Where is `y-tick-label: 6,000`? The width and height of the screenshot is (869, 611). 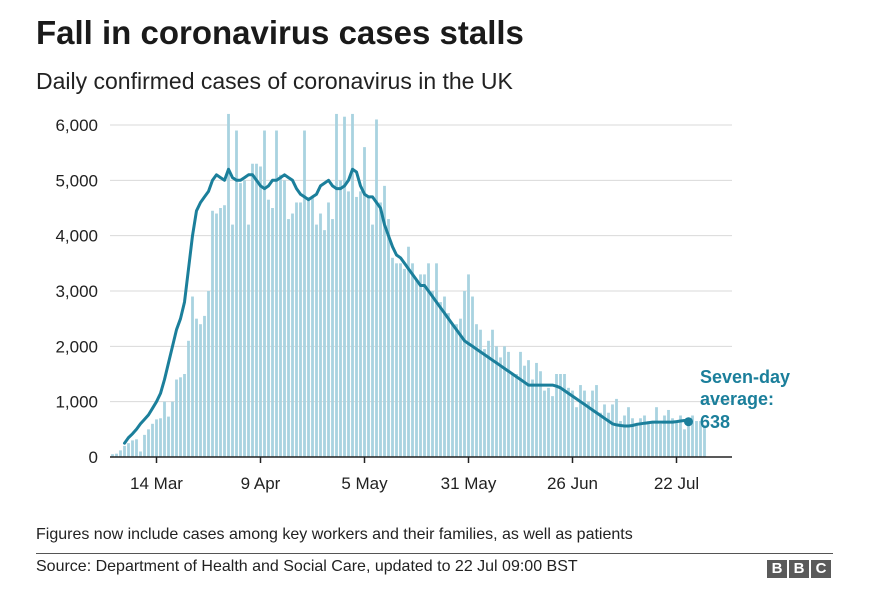
y-tick-label: 6,000 is located at coordinates (76, 125).